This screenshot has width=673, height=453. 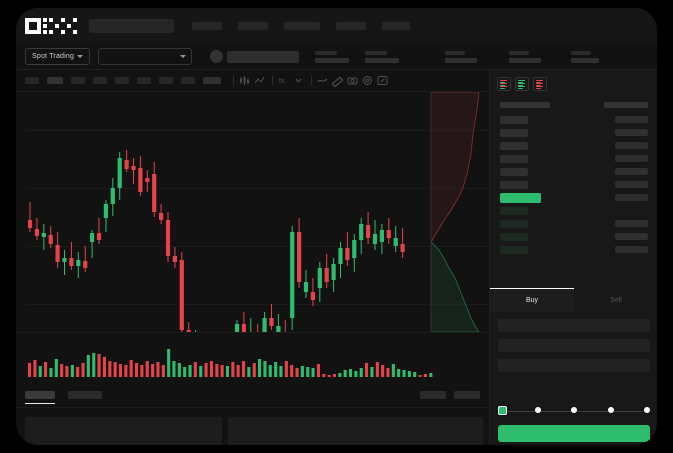 What do you see at coordinates (574, 433) in the screenshot?
I see `submit-order-button` at bounding box center [574, 433].